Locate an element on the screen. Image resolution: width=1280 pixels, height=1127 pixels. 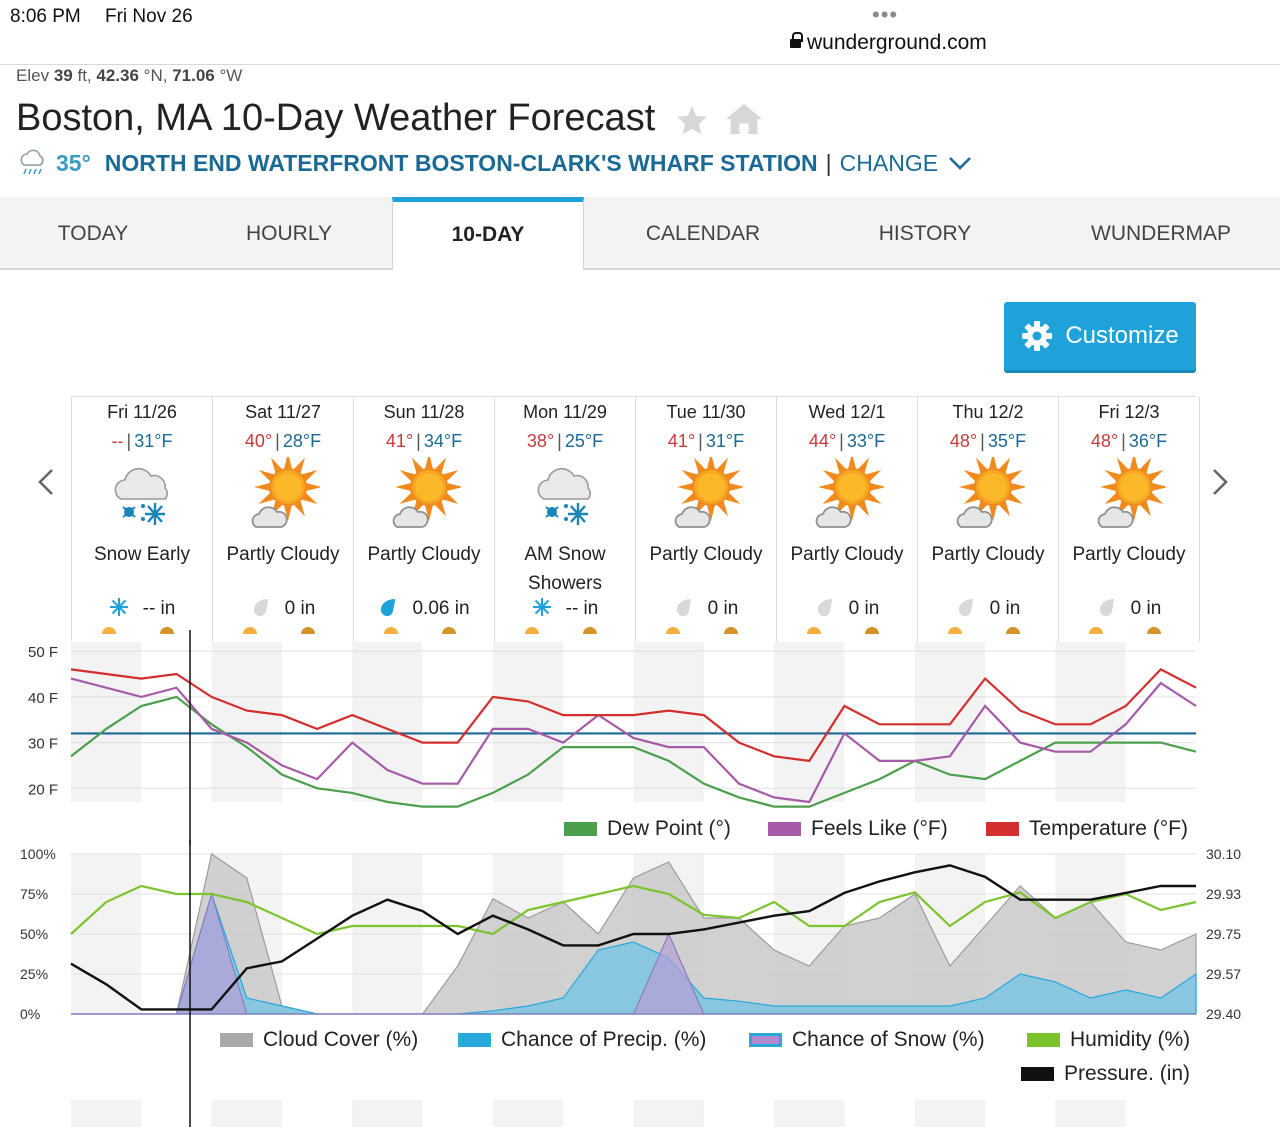
day-temps: 44° | 33°F is located at coordinates (847, 441).